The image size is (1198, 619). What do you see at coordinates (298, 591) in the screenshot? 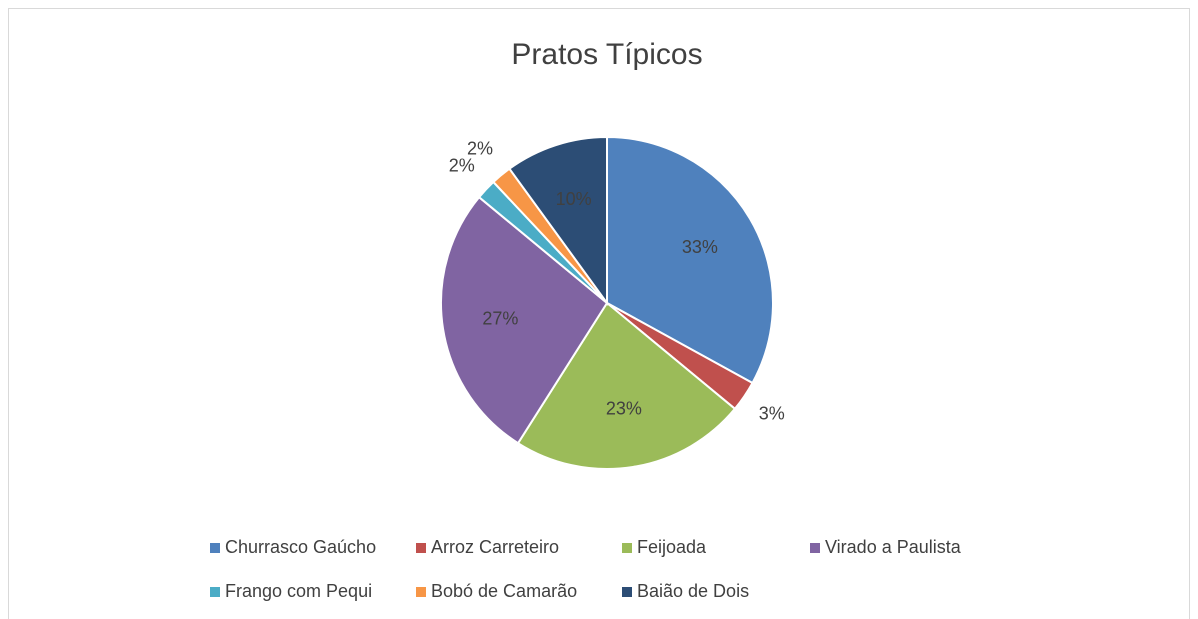
I see `legend-label: Frango com Pequi` at bounding box center [298, 591].